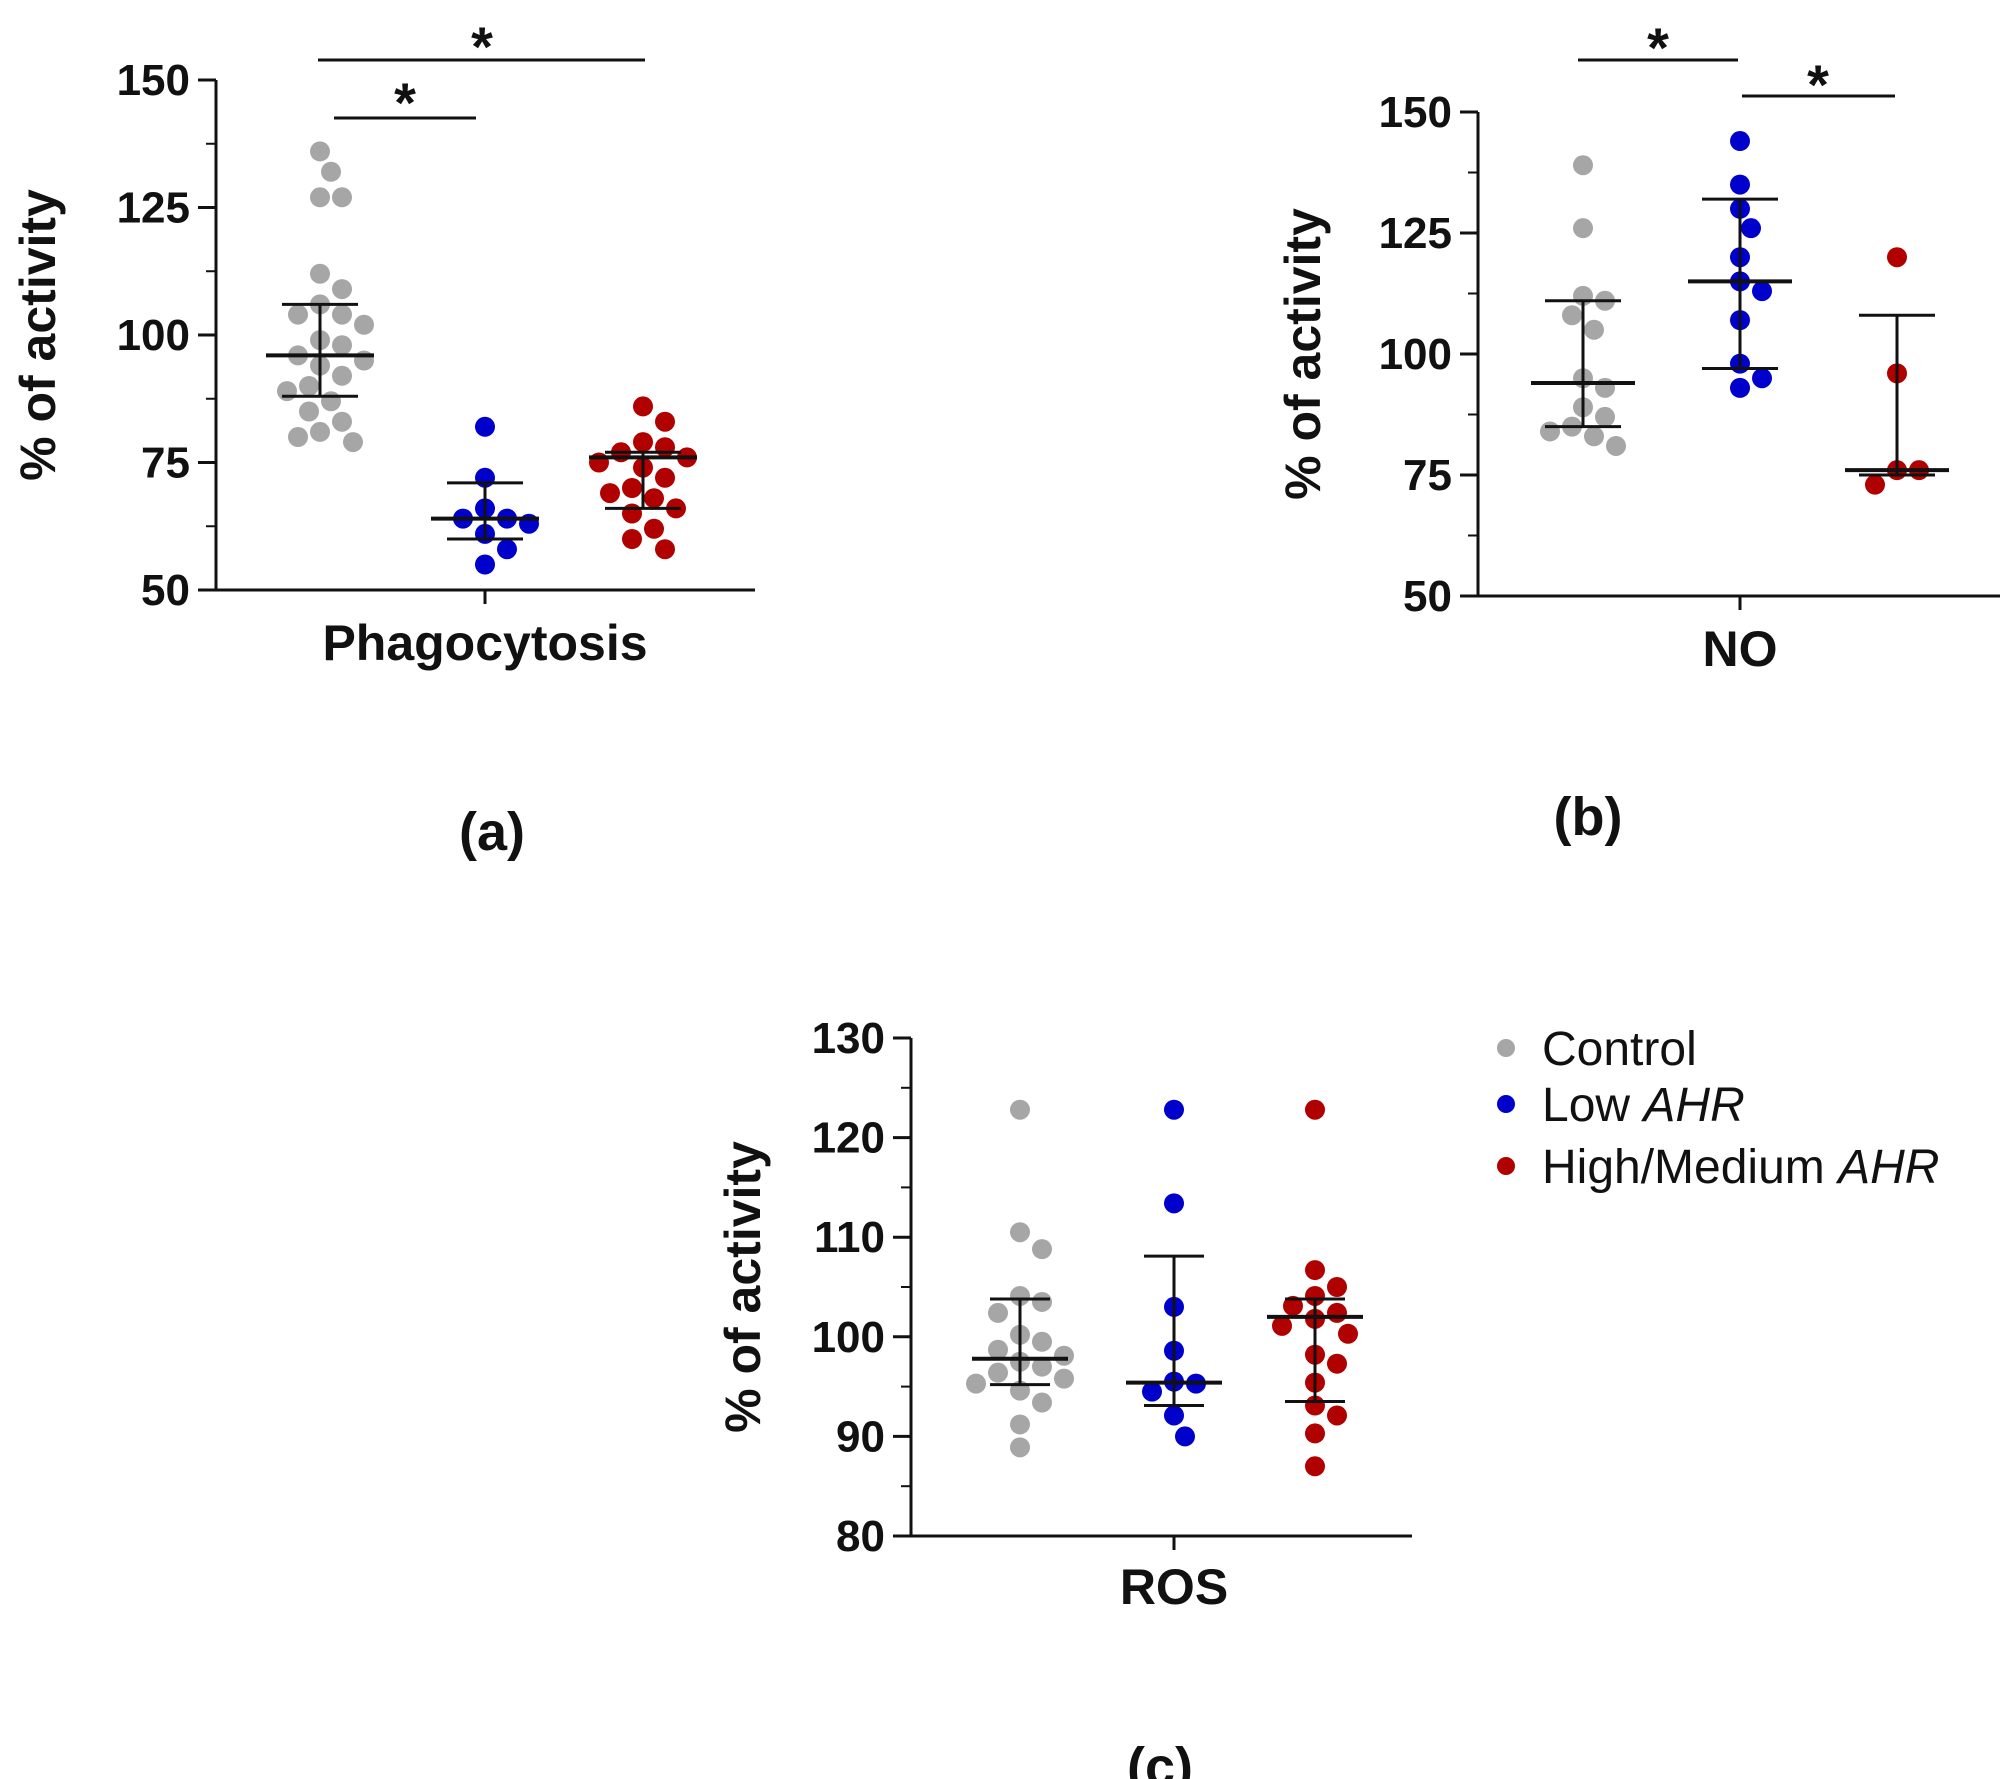  What do you see at coordinates (848, 1038) in the screenshot?
I see `y-tick-label: 130` at bounding box center [848, 1038].